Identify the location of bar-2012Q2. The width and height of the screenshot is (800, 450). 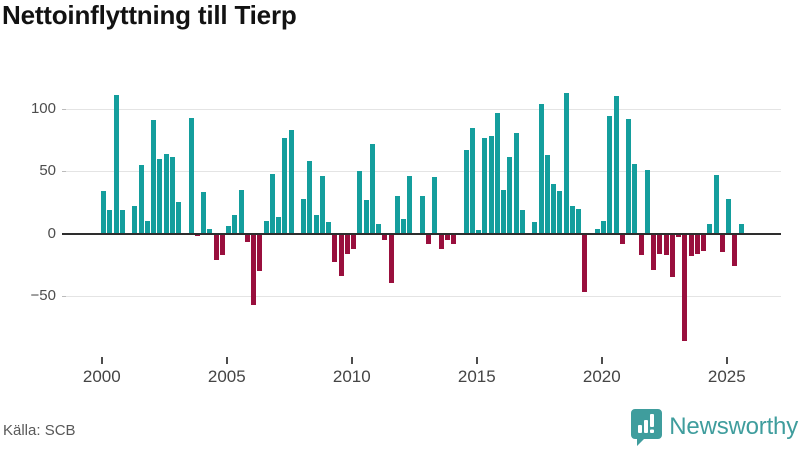
(410, 205).